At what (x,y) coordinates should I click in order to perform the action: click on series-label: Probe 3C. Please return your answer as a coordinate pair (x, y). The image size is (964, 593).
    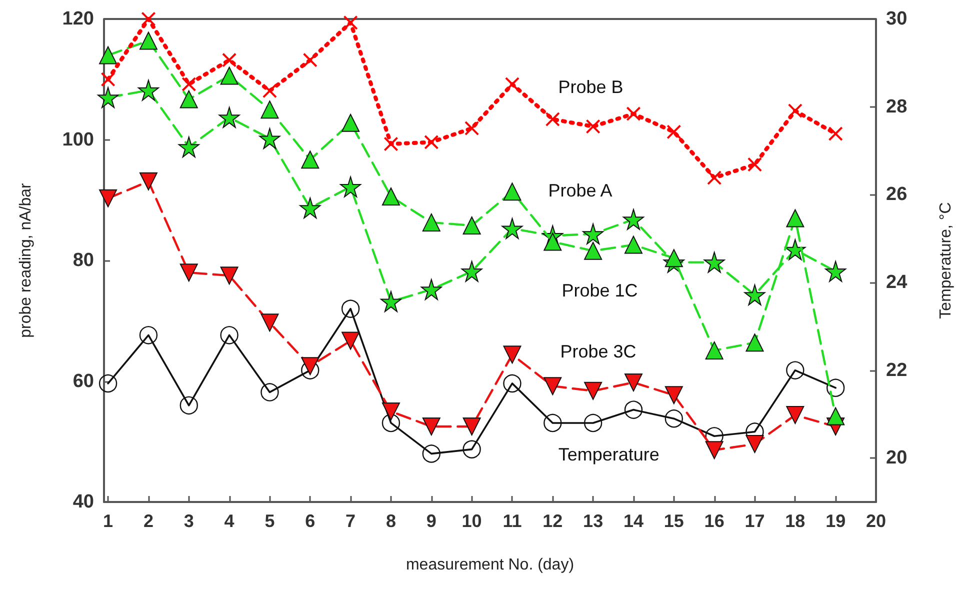
    Looking at the image, I should click on (598, 352).